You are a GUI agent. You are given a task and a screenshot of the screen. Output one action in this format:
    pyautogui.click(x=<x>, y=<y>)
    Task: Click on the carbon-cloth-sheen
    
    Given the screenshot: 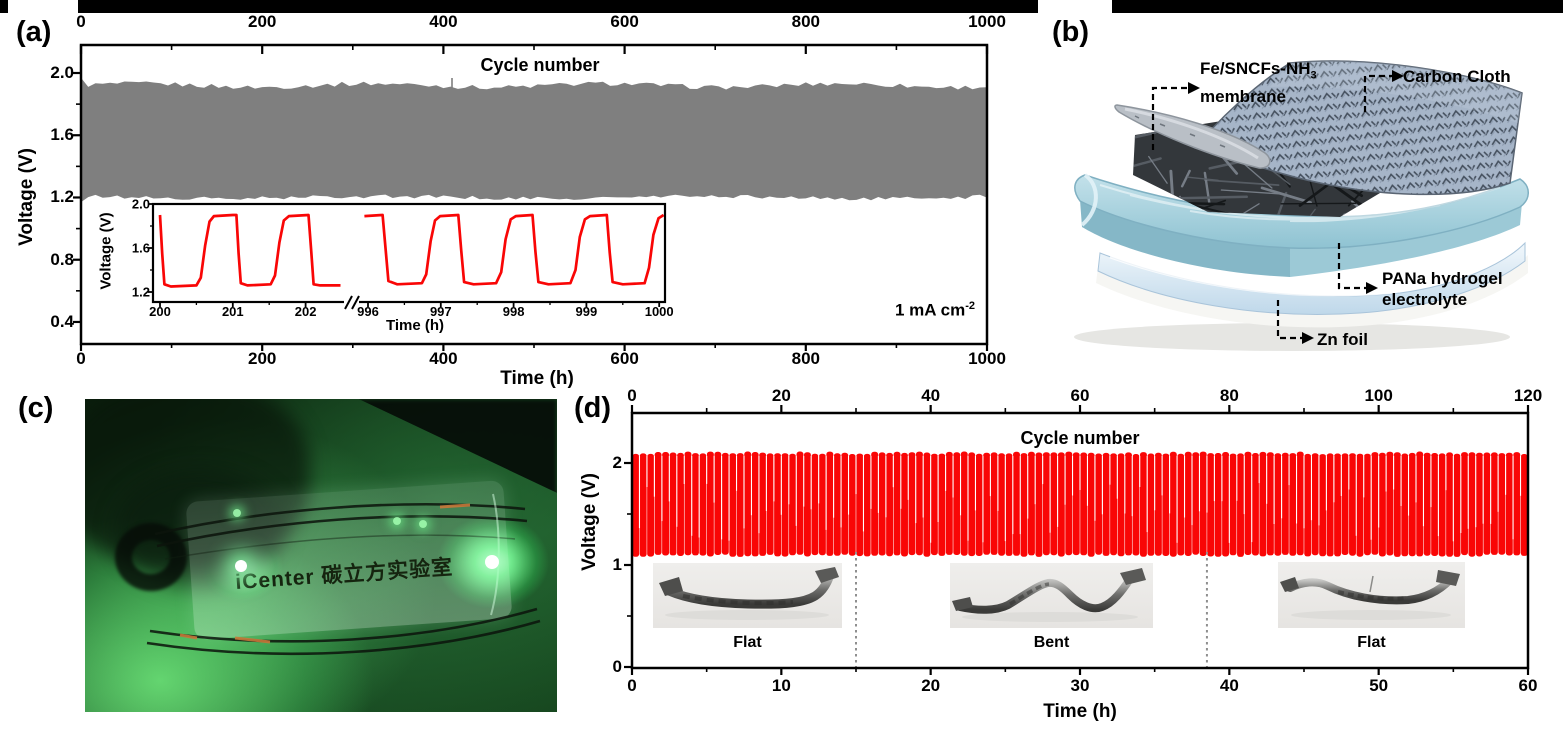 What is the action you would take?
    pyautogui.click(x=1396, y=92)
    